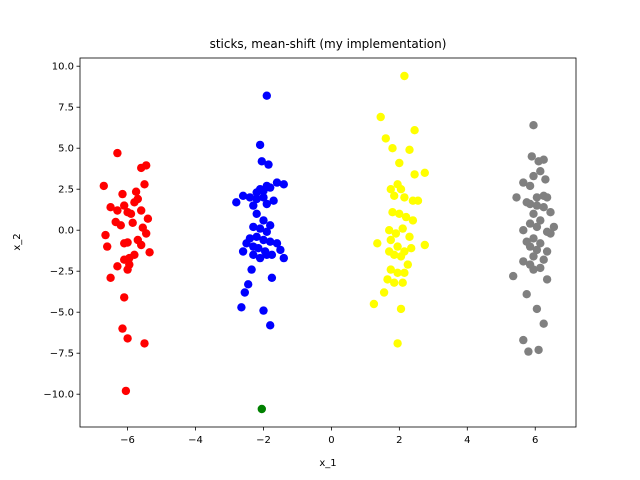  I want to click on y-tick-label: −10.0, so click(58, 395).